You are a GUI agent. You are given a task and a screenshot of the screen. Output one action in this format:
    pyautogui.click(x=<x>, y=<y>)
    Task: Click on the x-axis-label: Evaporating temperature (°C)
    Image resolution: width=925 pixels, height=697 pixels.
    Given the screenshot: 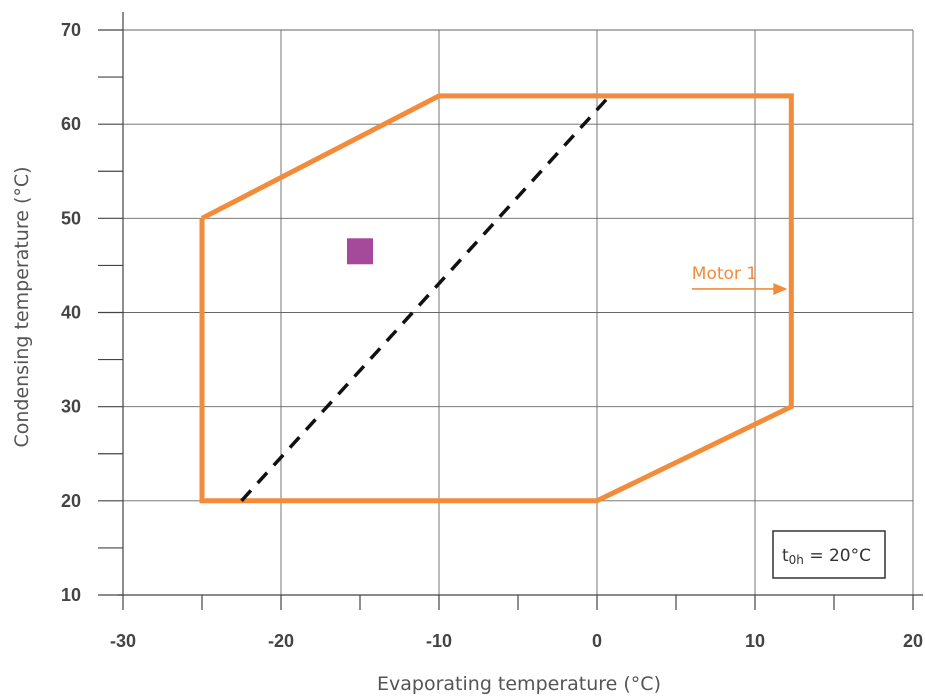 What is the action you would take?
    pyautogui.click(x=519, y=684)
    